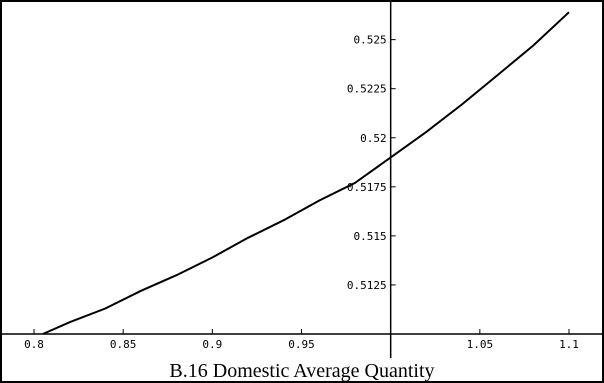  What do you see at coordinates (367, 89) in the screenshot?
I see `y-tick-label: 0.5225` at bounding box center [367, 89].